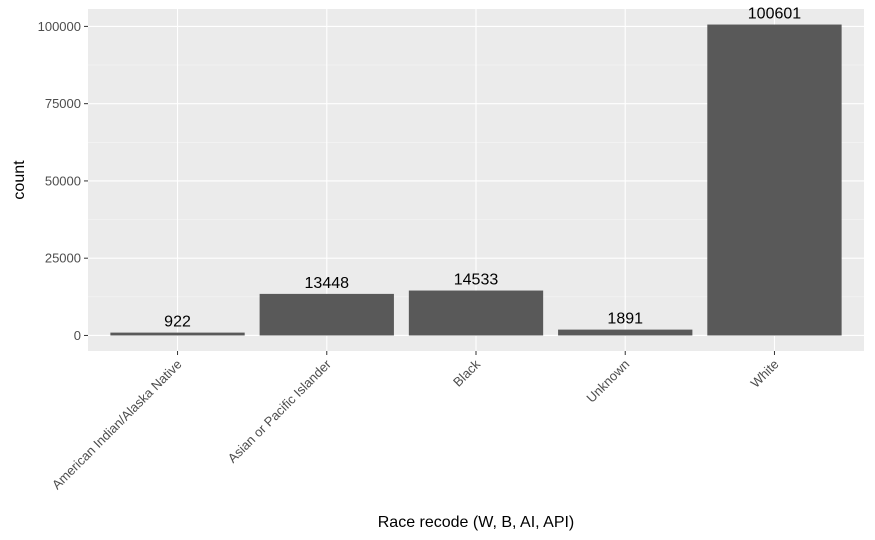 The height and width of the screenshot is (540, 875). I want to click on y-tick-label: 25000, so click(63, 258).